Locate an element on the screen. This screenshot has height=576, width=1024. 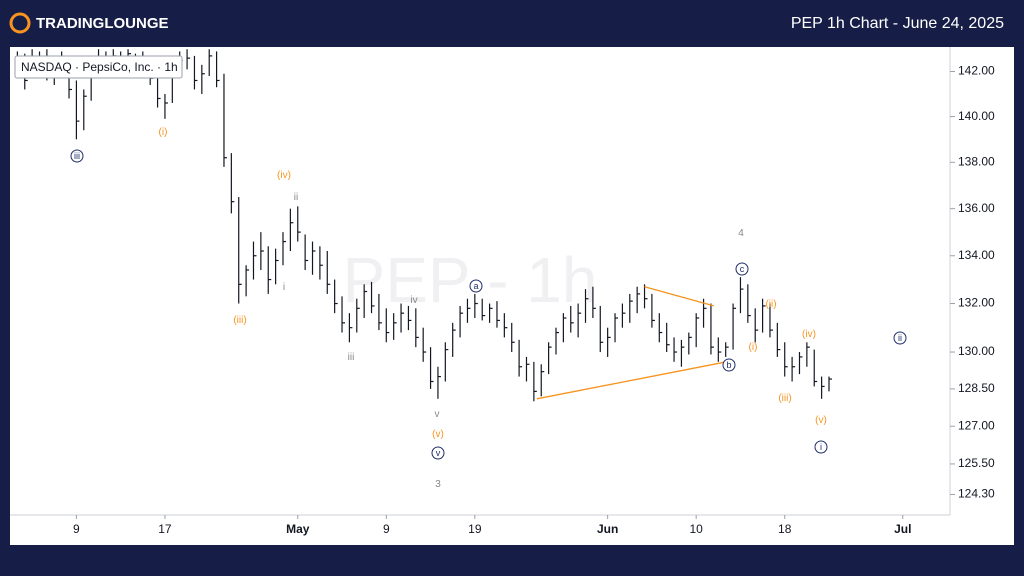
x-tick-label: 18 is located at coordinates (785, 529).